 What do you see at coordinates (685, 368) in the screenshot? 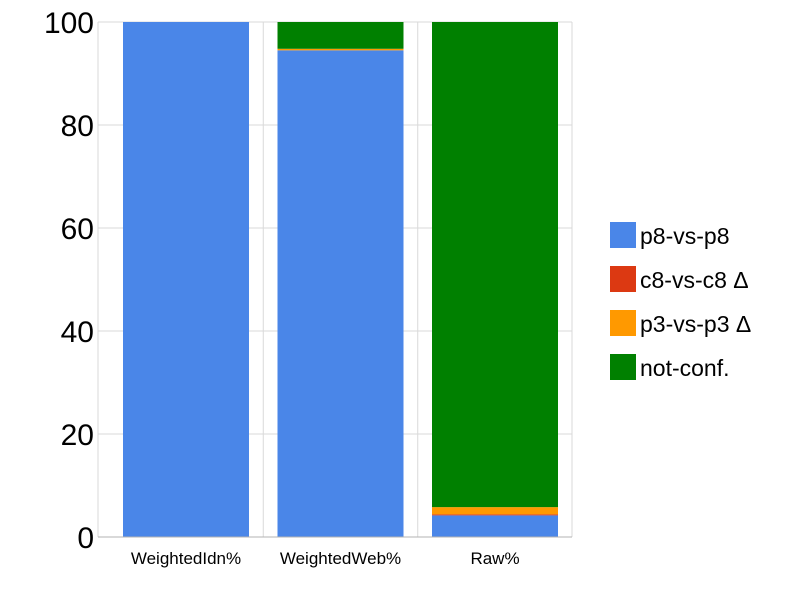
I see `legend-label: not-conf.` at bounding box center [685, 368].